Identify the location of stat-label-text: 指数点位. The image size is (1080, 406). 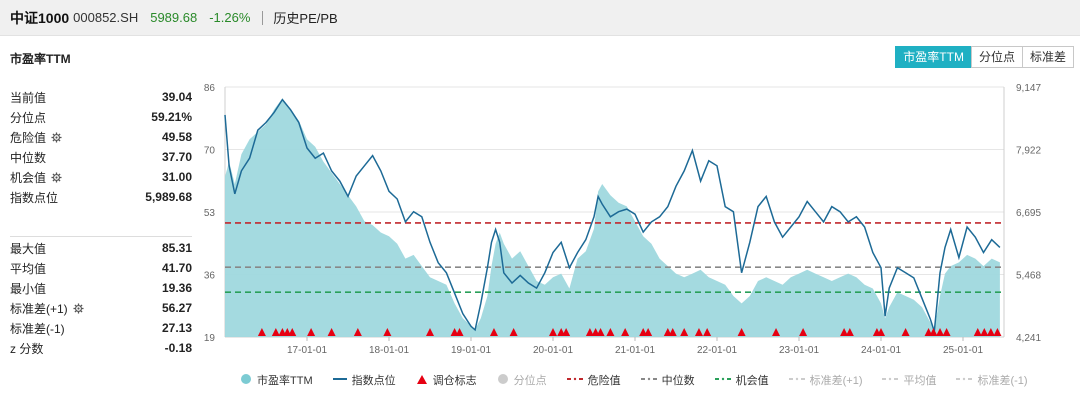
(34, 197).